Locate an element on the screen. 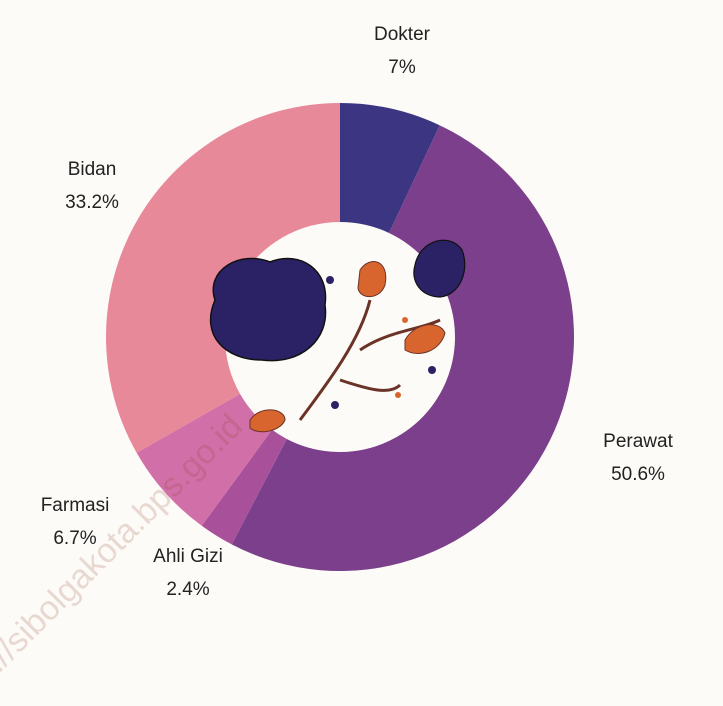 This screenshot has width=723, height=706. slice-value-label: 33.2% is located at coordinates (92, 202).